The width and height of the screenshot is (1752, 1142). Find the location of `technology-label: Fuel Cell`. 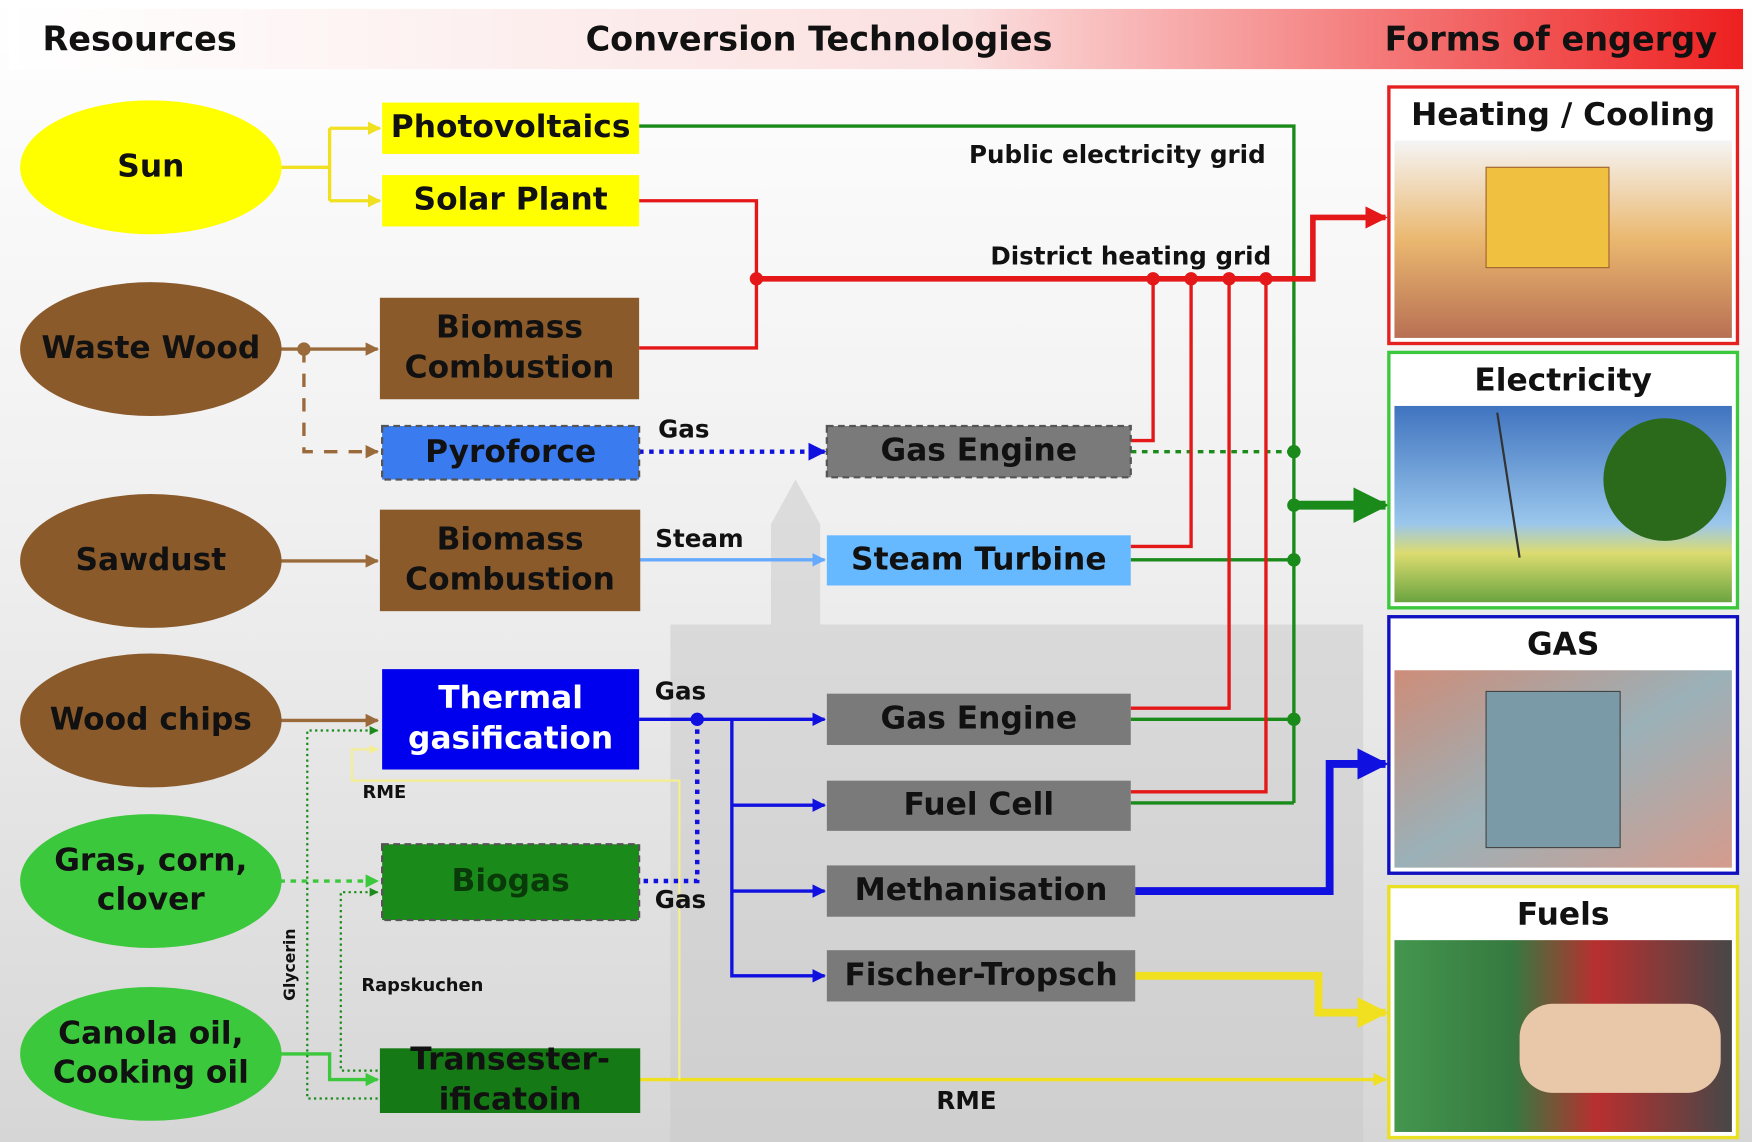

technology-label: Fuel Cell is located at coordinates (979, 805).